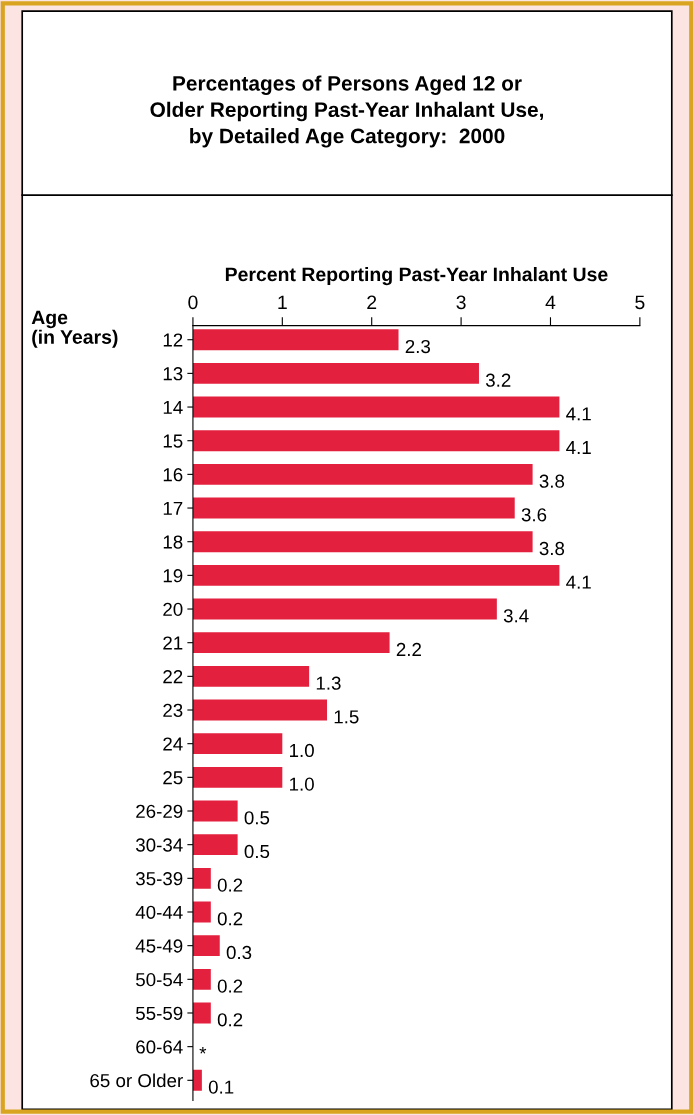  What do you see at coordinates (159, 811) in the screenshot?
I see `y-tick-label: 26-29` at bounding box center [159, 811].